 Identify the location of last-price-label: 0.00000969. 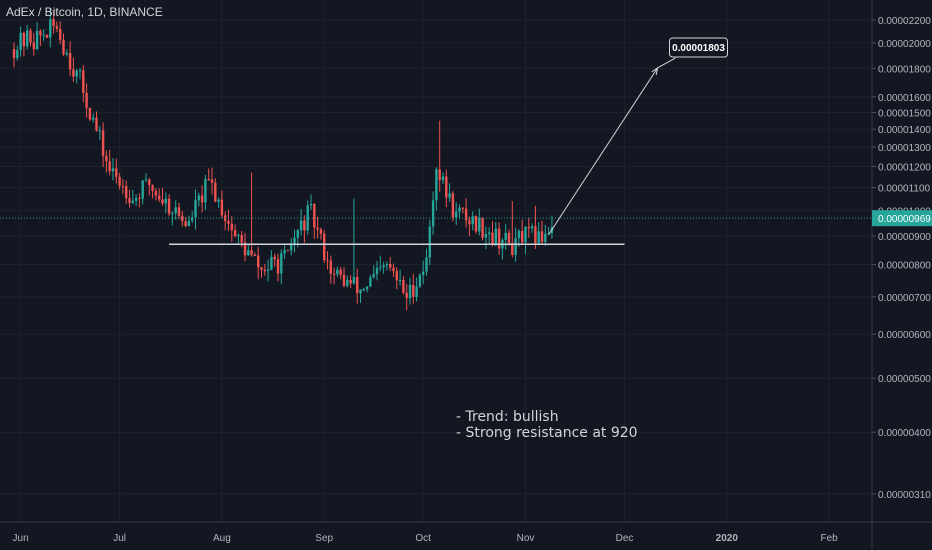
(904, 219).